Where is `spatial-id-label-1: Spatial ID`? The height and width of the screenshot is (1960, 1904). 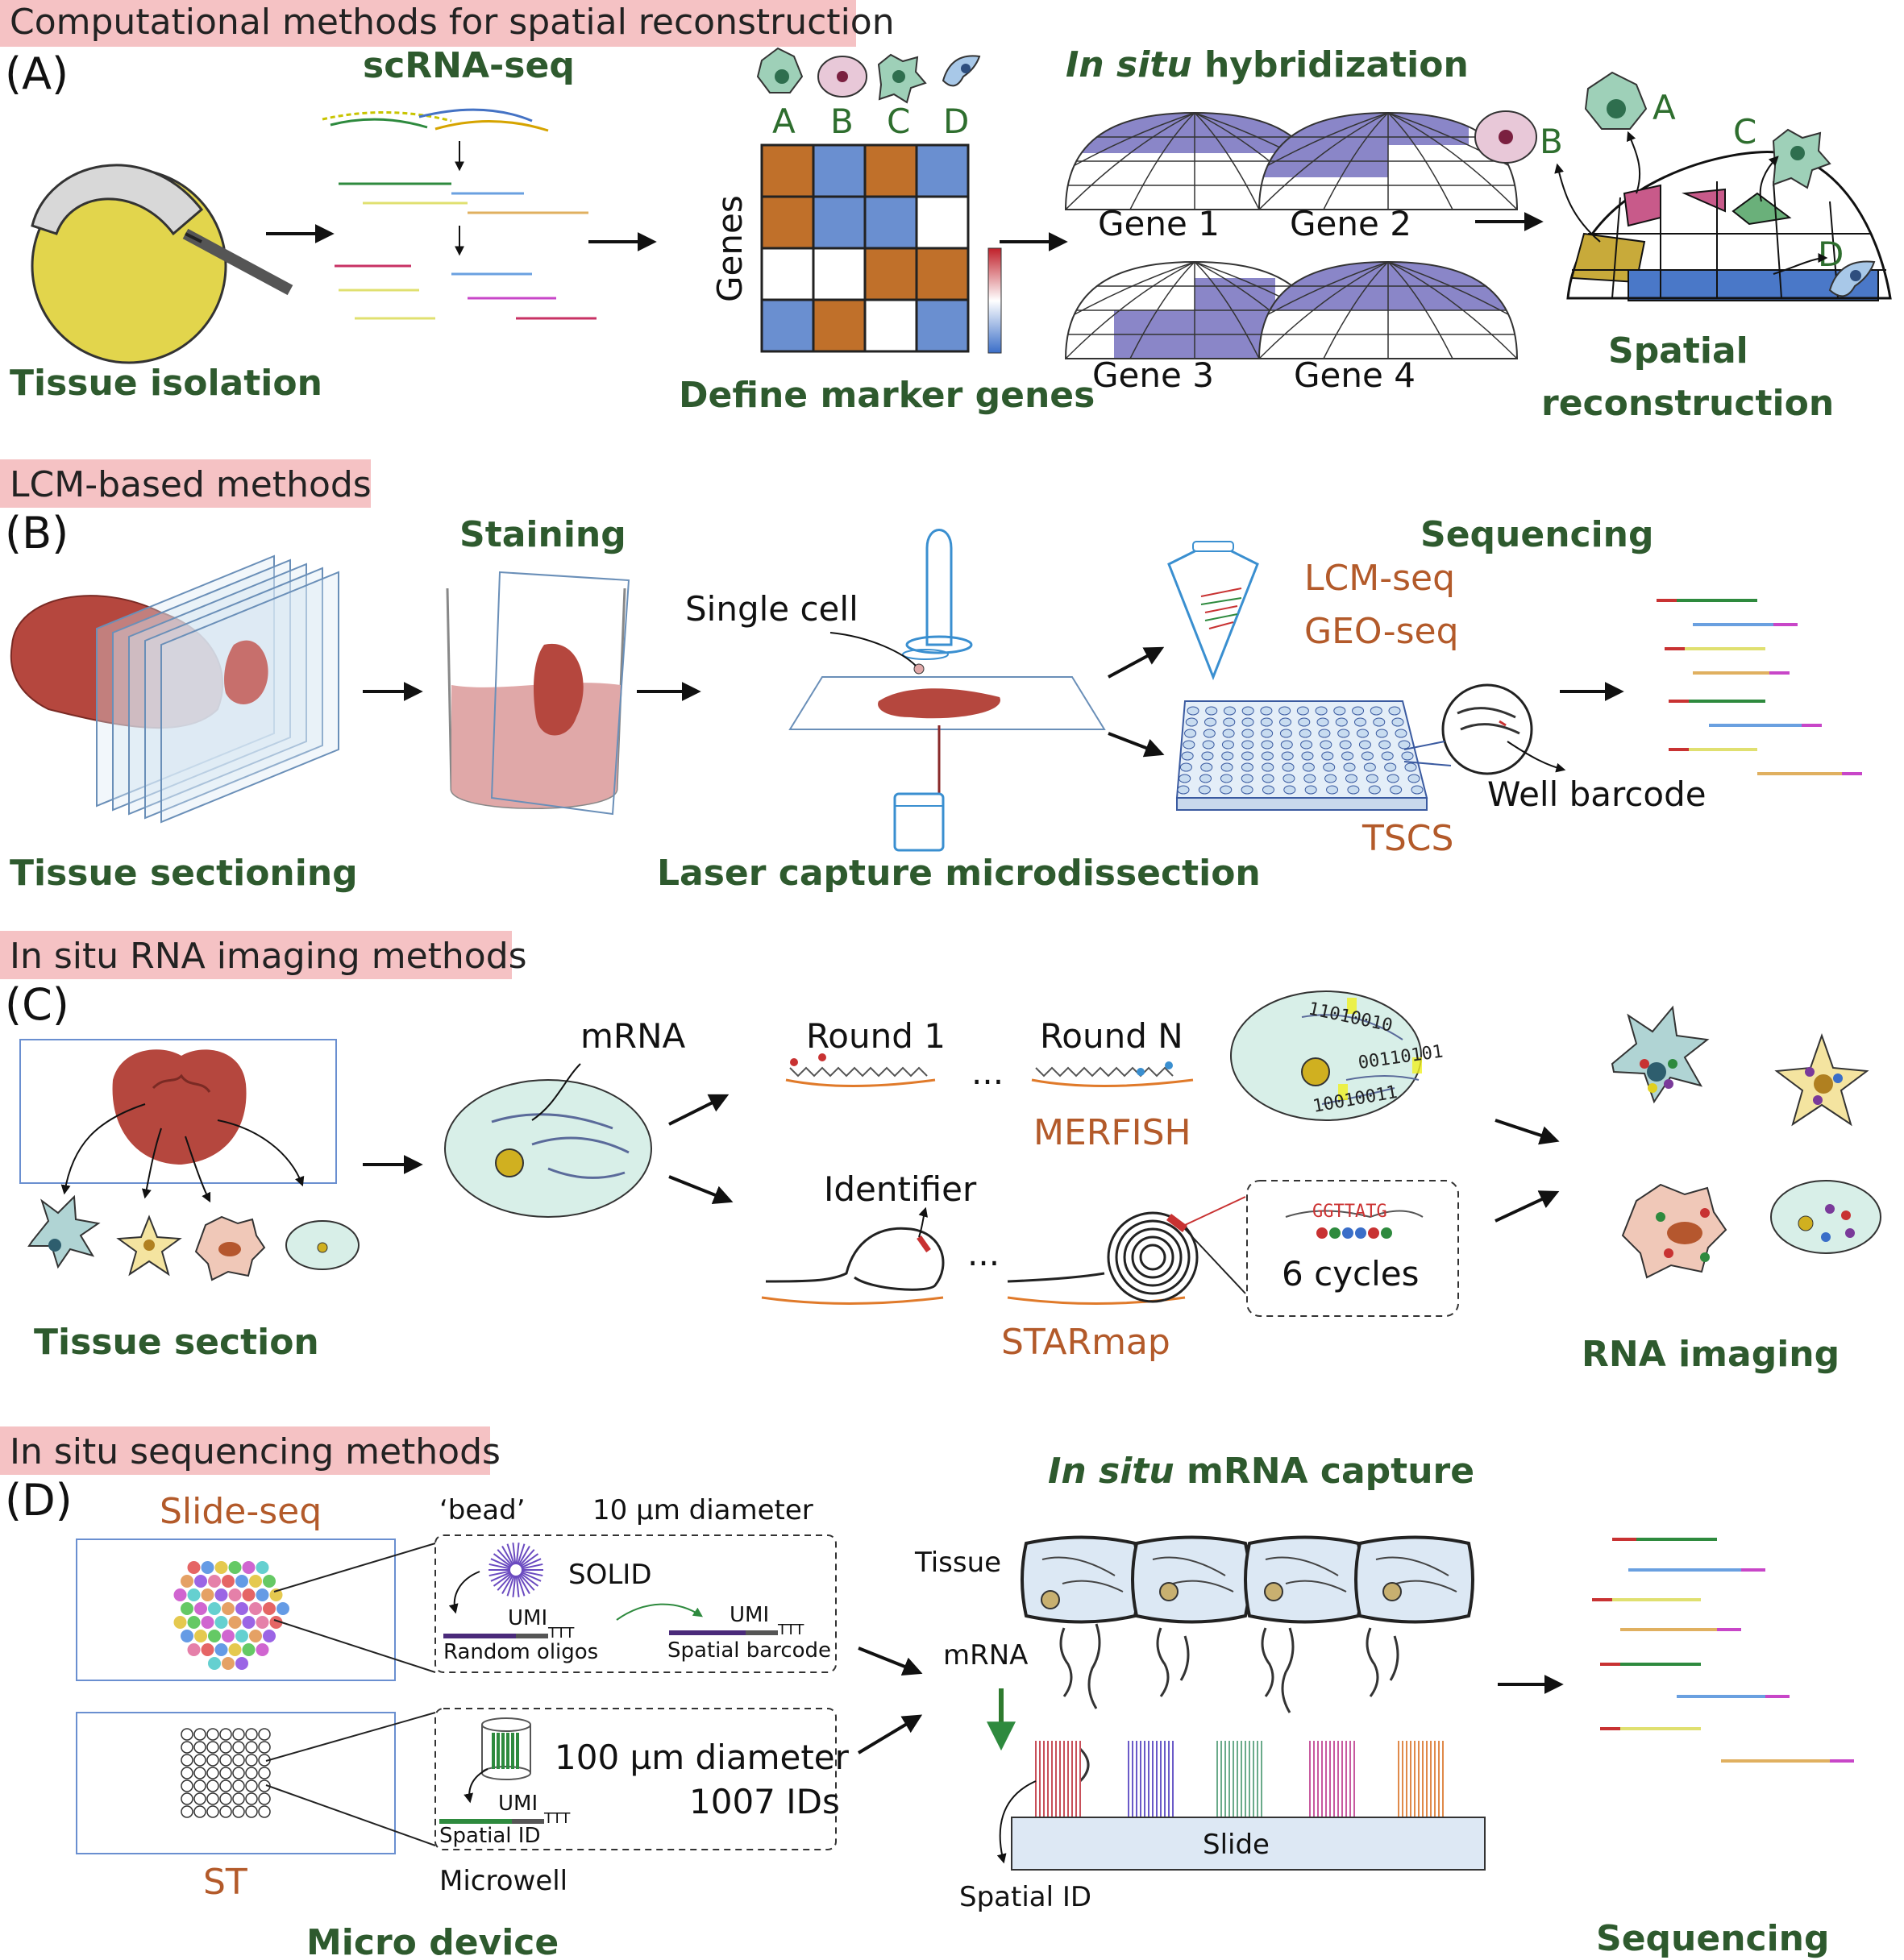
spatial-id-label-1: Spatial ID is located at coordinates (489, 1836).